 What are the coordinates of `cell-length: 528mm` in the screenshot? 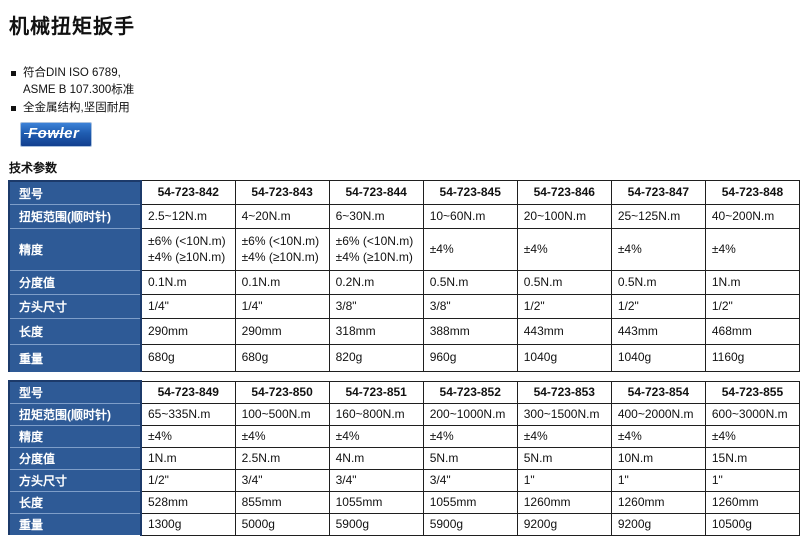 It's located at (188, 503).